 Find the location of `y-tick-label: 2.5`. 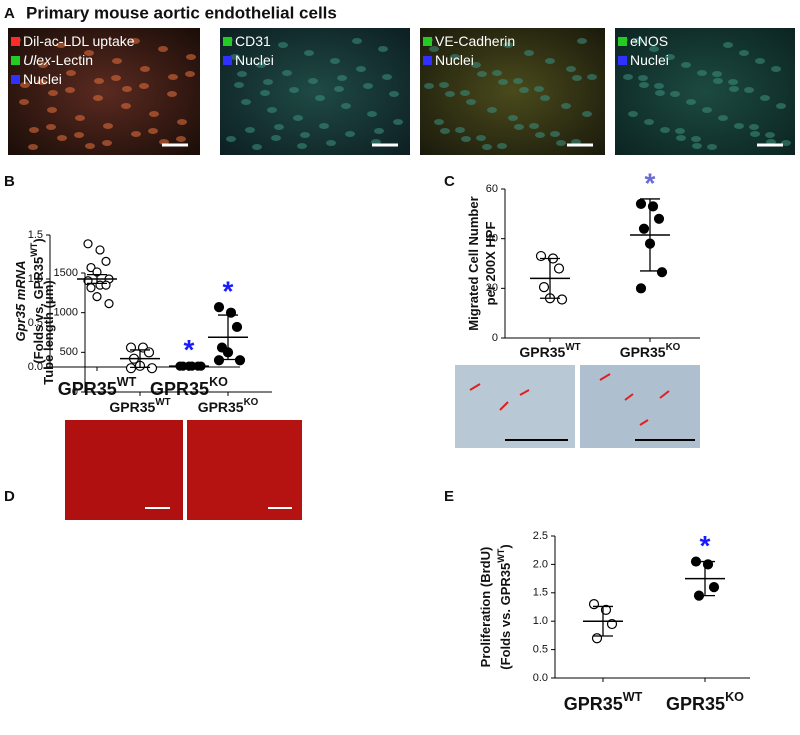

y-tick-label: 2.5 is located at coordinates (540, 536).